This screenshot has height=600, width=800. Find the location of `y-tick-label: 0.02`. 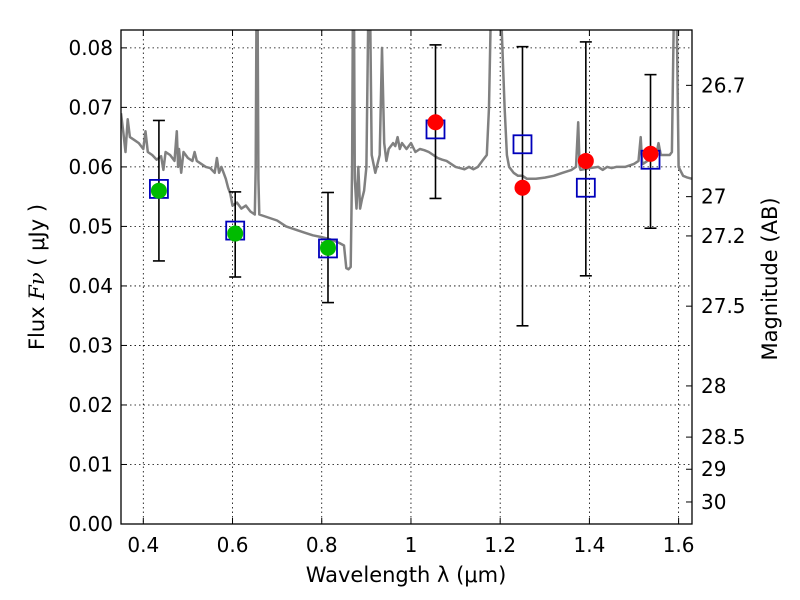

y-tick-label: 0.02 is located at coordinates (90, 405).